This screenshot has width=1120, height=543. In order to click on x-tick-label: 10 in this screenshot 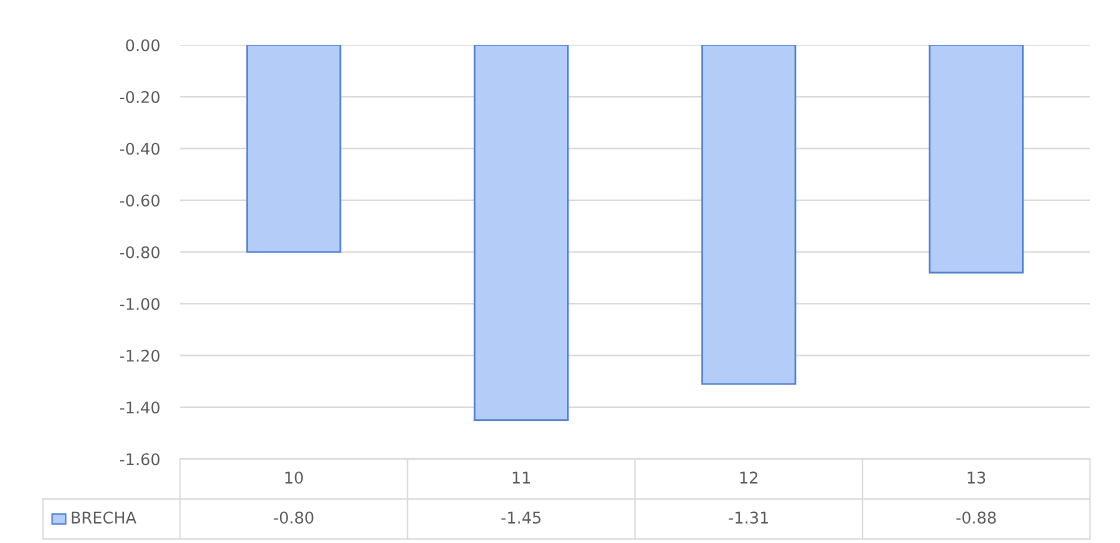, I will do `click(294, 477)`.